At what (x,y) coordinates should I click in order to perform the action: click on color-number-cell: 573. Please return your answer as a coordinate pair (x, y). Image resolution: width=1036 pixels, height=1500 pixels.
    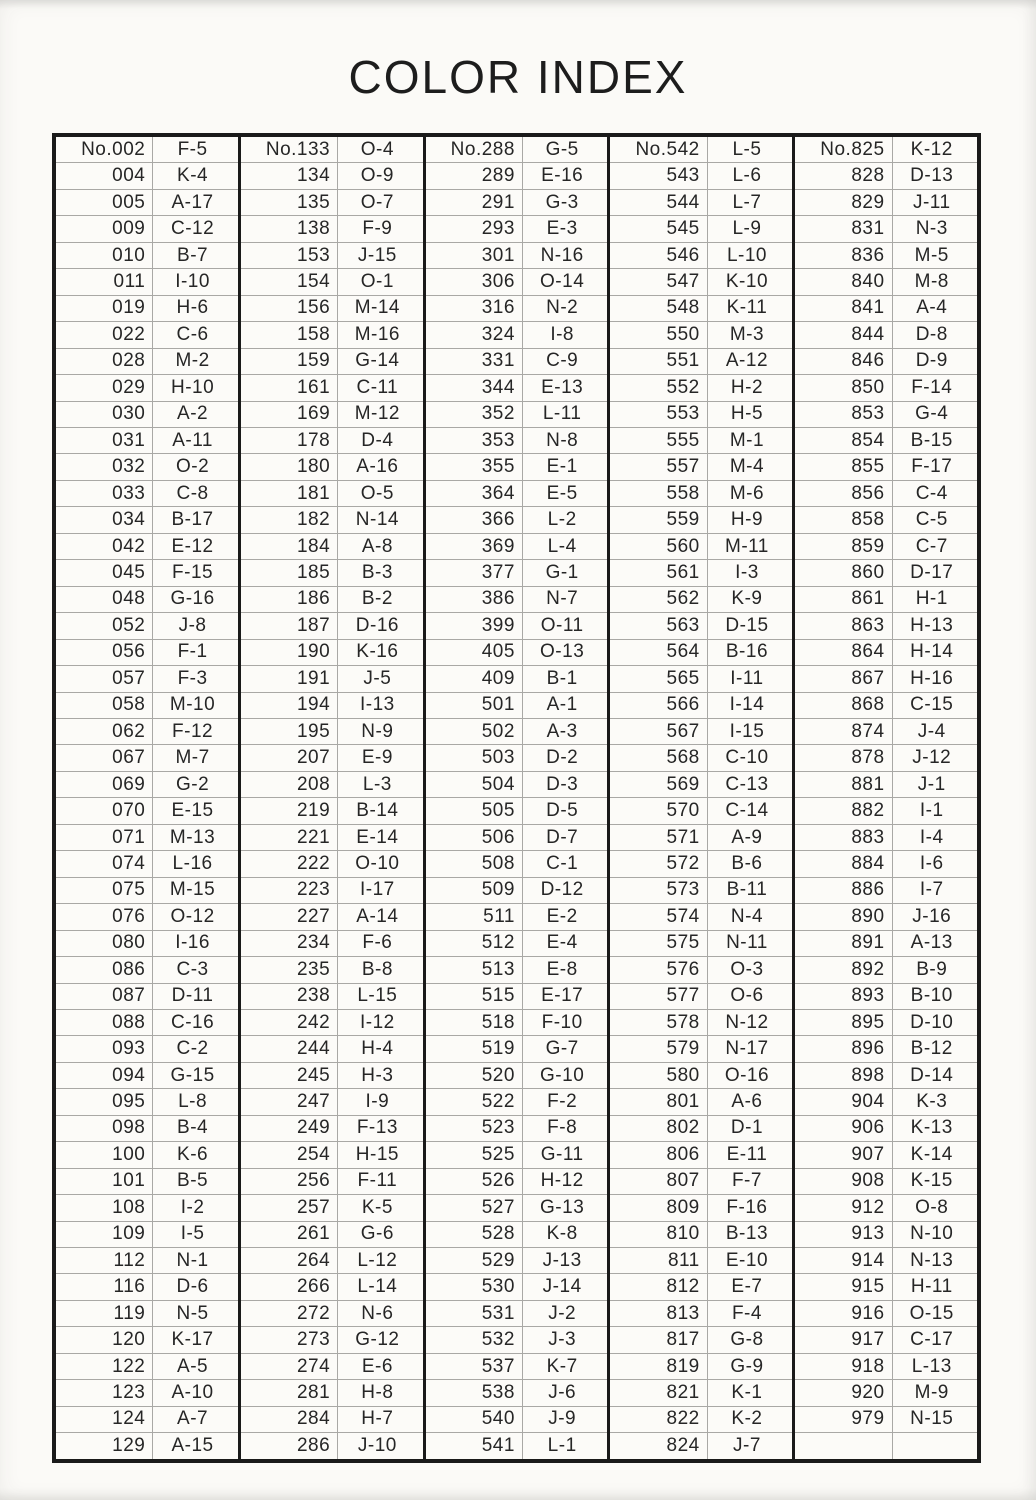
    Looking at the image, I should click on (683, 890).